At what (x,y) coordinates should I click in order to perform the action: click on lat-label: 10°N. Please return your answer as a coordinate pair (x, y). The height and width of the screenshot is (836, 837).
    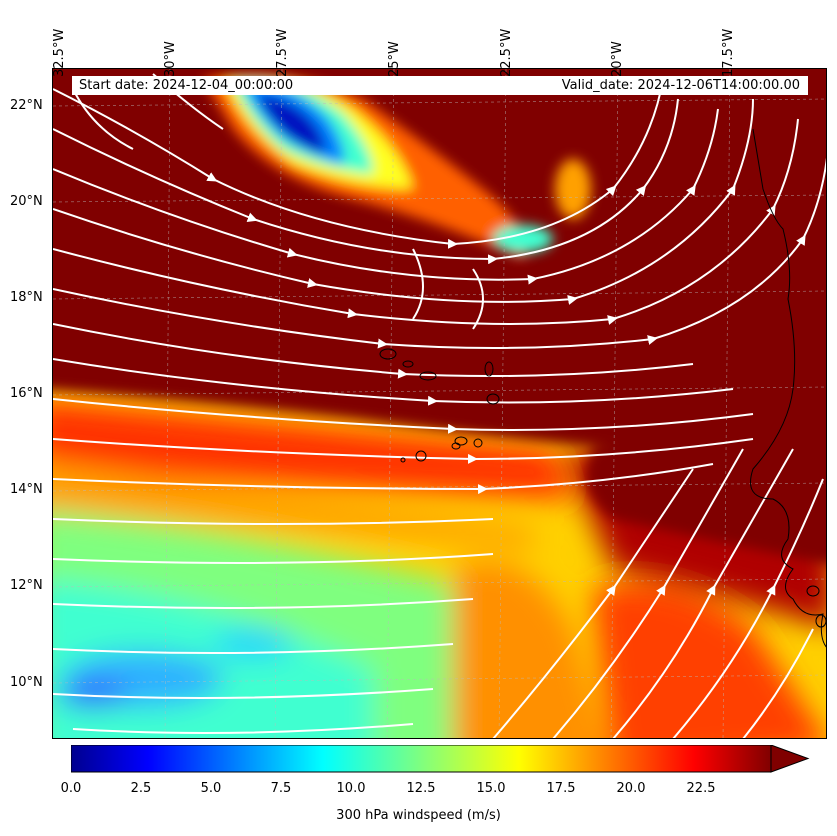
    Looking at the image, I should click on (26, 682).